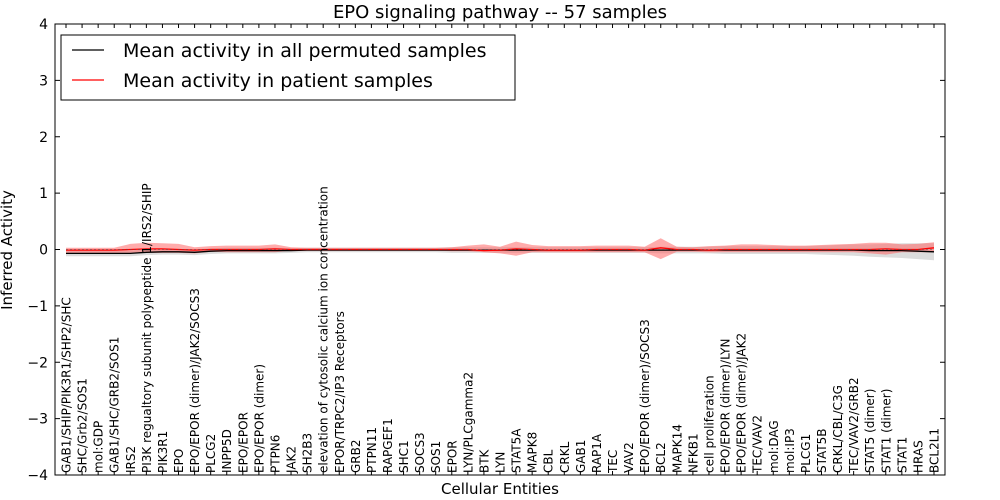 The height and width of the screenshot is (500, 1000). I want to click on y-tick-label: 3, so click(43, 81).